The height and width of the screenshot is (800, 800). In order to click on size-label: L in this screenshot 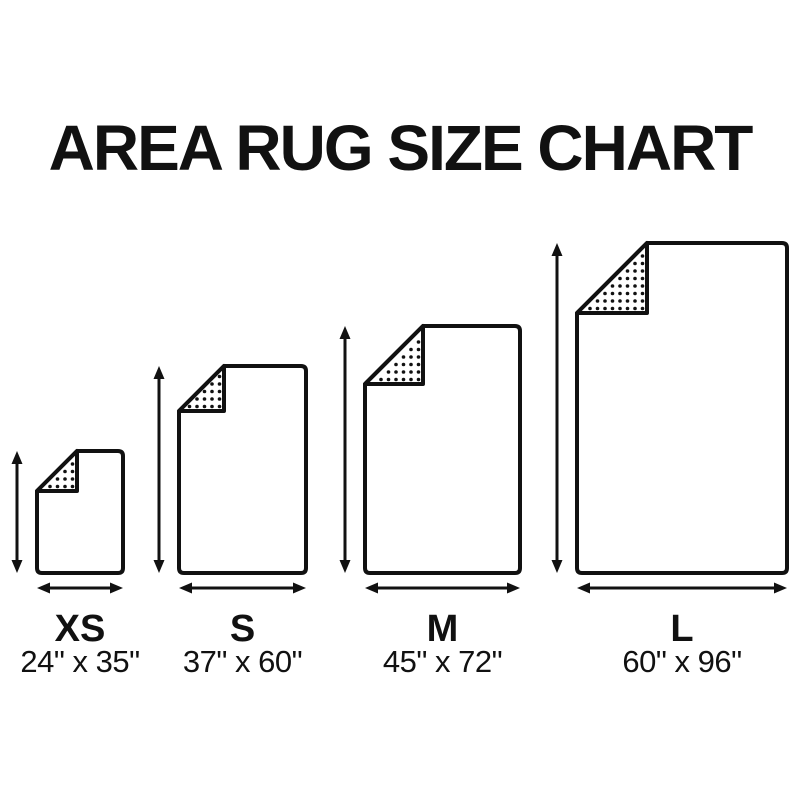, I will do `click(681, 629)`.